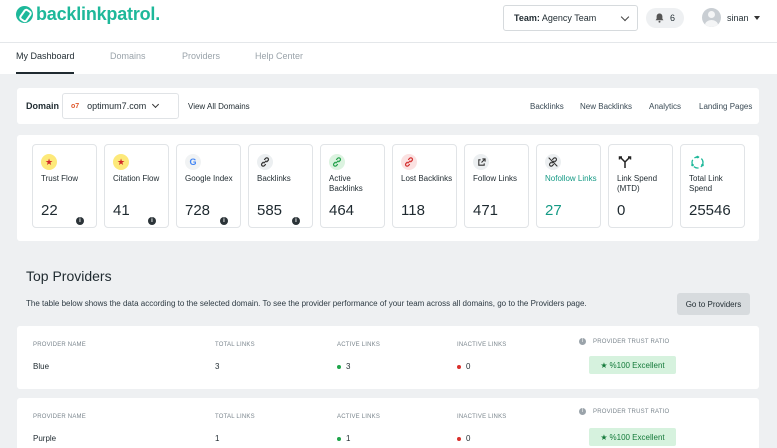 This screenshot has height=448, width=777. What do you see at coordinates (49, 210) in the screenshot?
I see `stat-value: 22` at bounding box center [49, 210].